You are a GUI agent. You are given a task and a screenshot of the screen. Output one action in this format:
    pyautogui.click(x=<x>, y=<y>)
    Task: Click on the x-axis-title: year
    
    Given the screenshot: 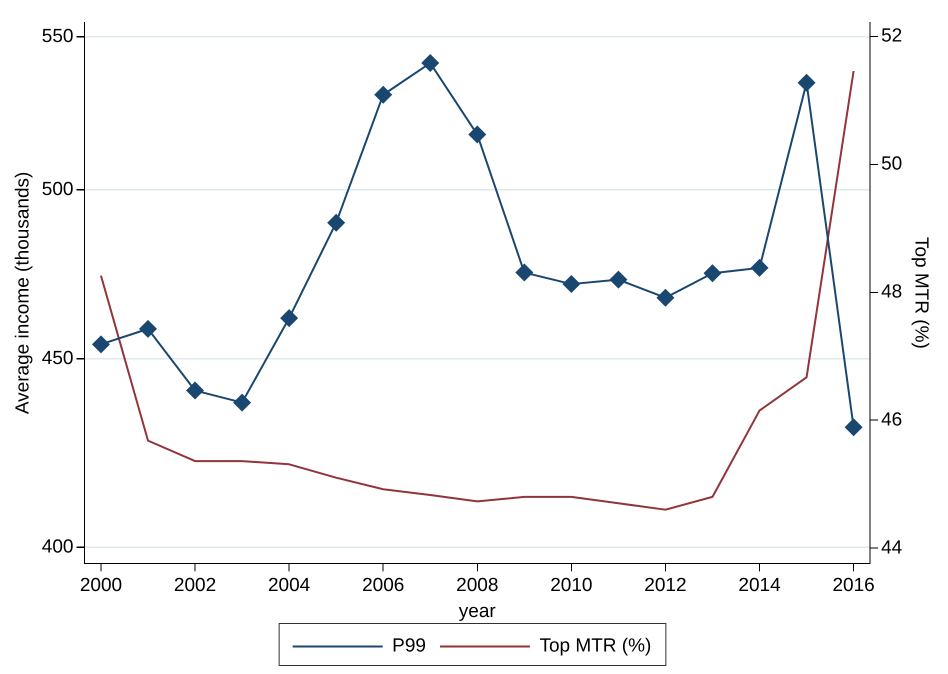 What is the action you would take?
    pyautogui.click(x=477, y=611)
    